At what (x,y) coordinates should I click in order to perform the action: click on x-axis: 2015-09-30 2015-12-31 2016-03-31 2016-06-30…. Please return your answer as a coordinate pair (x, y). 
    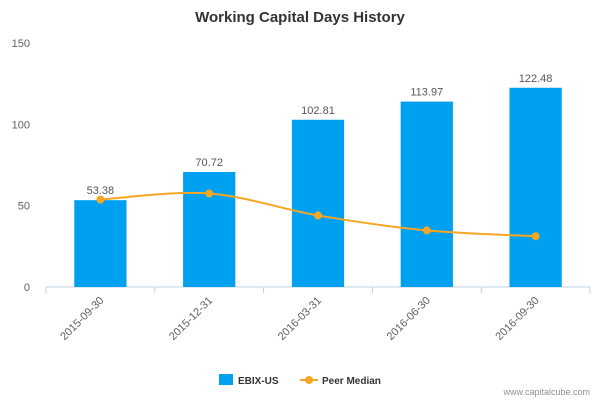
    Looking at the image, I should click on (318, 314).